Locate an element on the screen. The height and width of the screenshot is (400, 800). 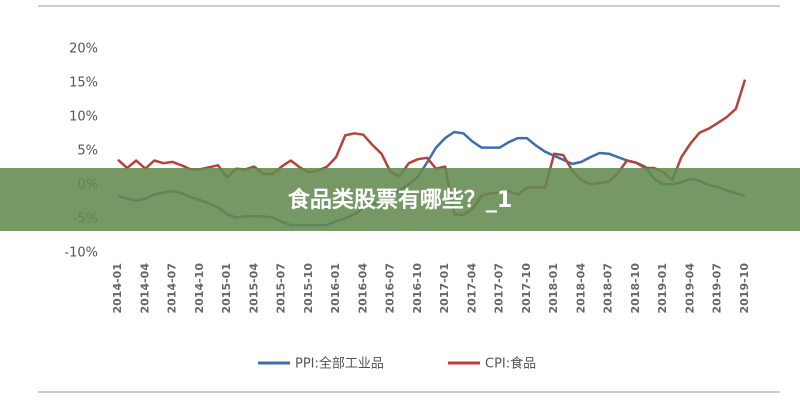
x-tick-label: 2018-01 is located at coordinates (553, 288).